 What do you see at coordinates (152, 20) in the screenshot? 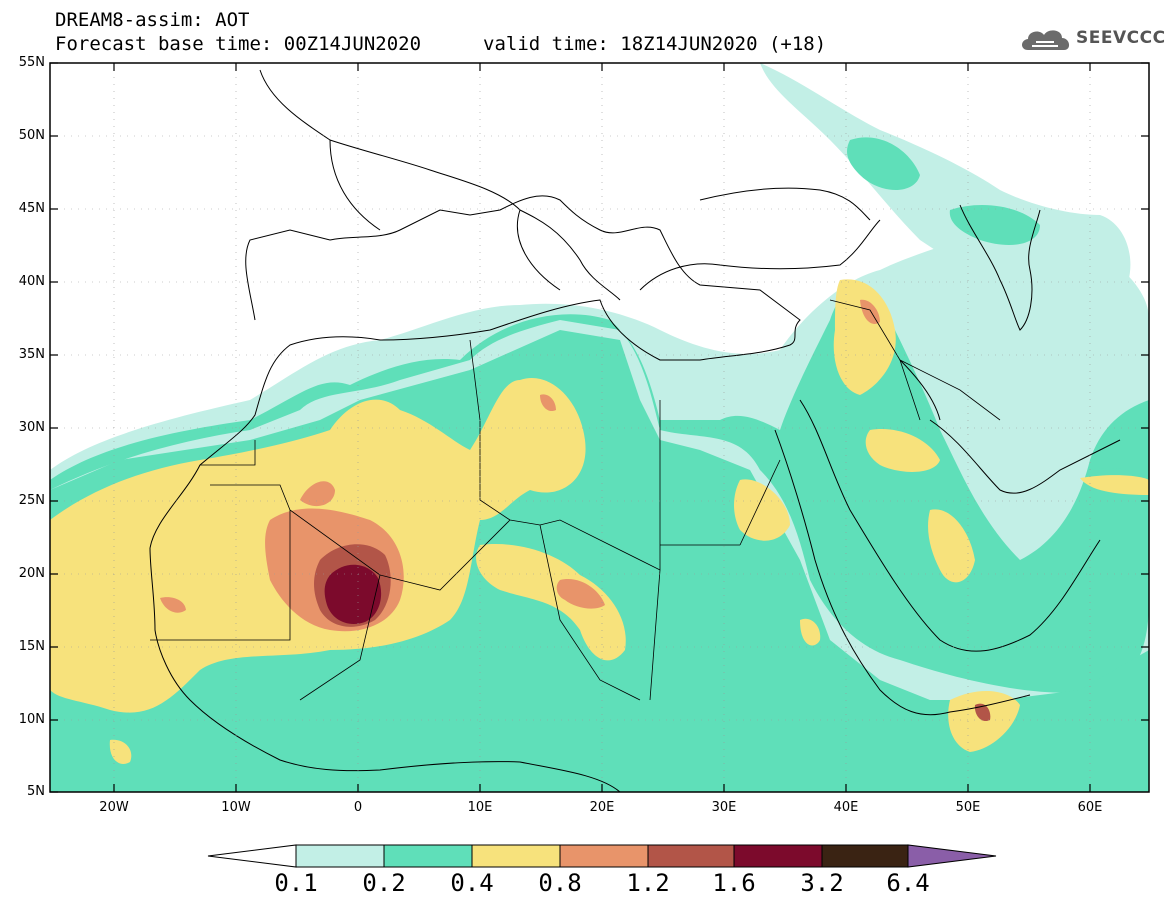
I see `title-line-1: DREAM8-assim: AOT` at bounding box center [152, 20].